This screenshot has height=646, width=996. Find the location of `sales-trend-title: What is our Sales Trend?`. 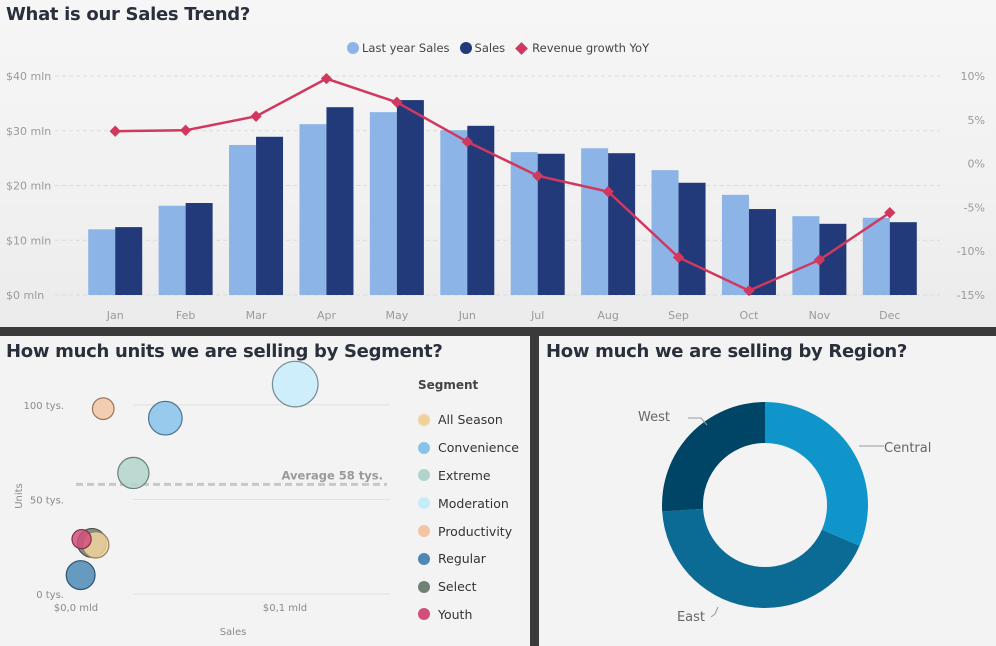

sales-trend-title: What is our Sales Trend? is located at coordinates (128, 14).